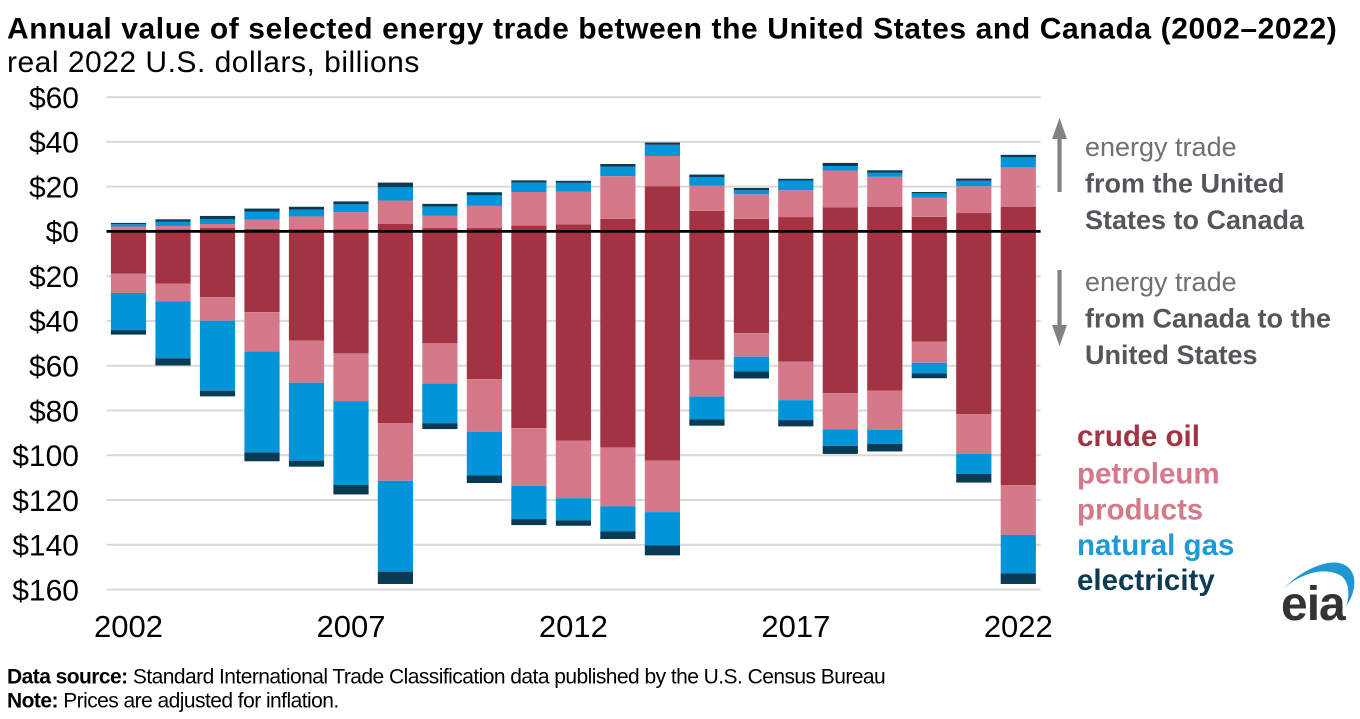  Describe the element at coordinates (351, 626) in the screenshot. I see `svg-text: 2007` at that location.